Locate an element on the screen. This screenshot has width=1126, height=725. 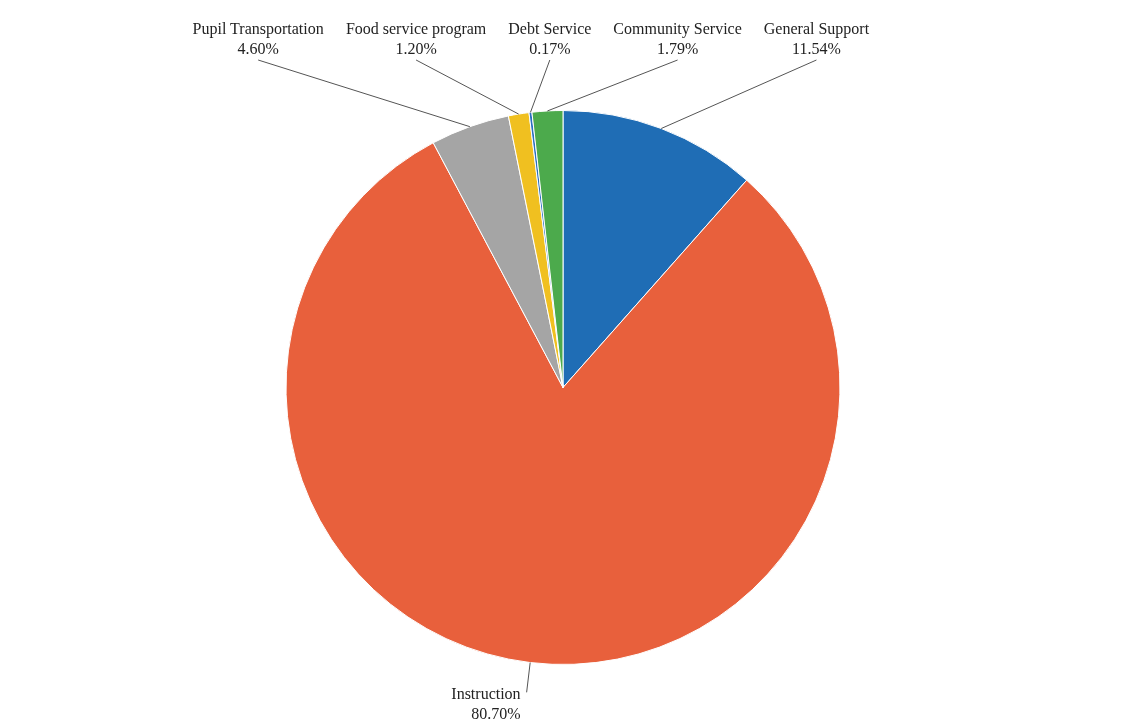
slice-label: Food service program is located at coordinates (416, 29).